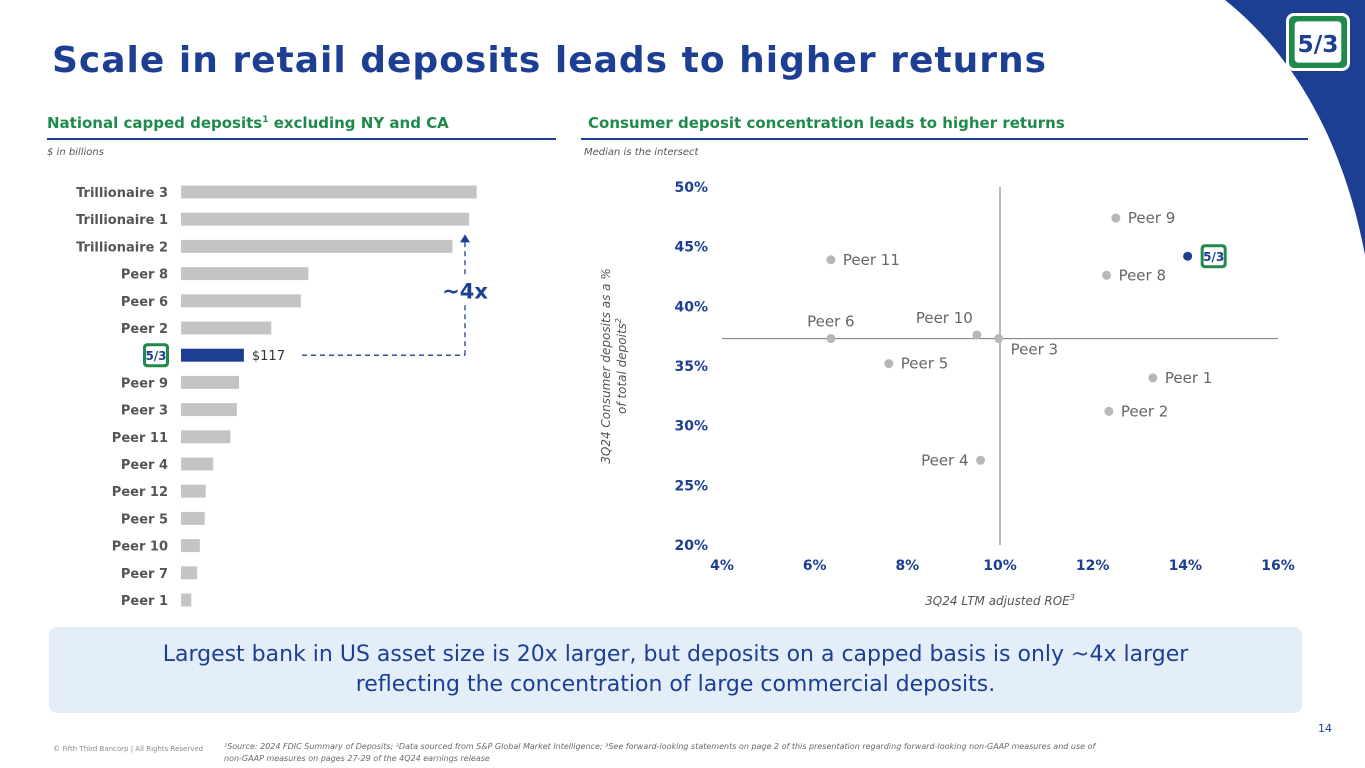 The height and width of the screenshot is (768, 1365). I want to click on bar-data-label: $117, so click(268, 356).